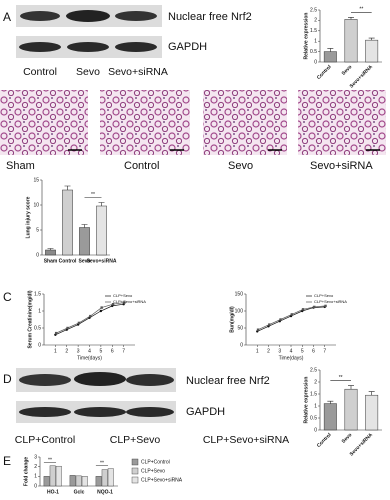 This screenshot has height=500, width=390. Describe the element at coordinates (7, 461) in the screenshot. I see `panel-label: E` at that location.